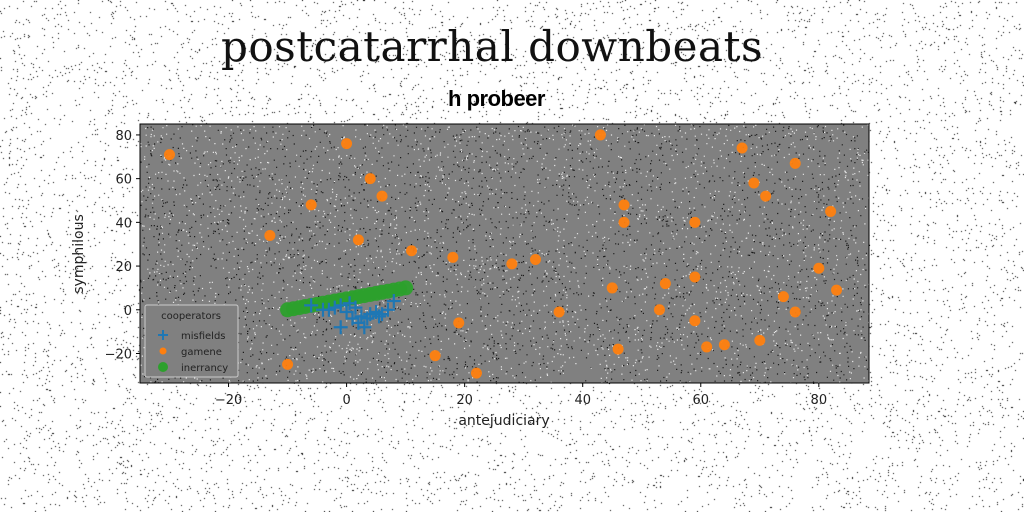 The width and height of the screenshot is (1024, 512). Describe the element at coordinates (464, 400) in the screenshot. I see `x-tick-label: 20` at that location.